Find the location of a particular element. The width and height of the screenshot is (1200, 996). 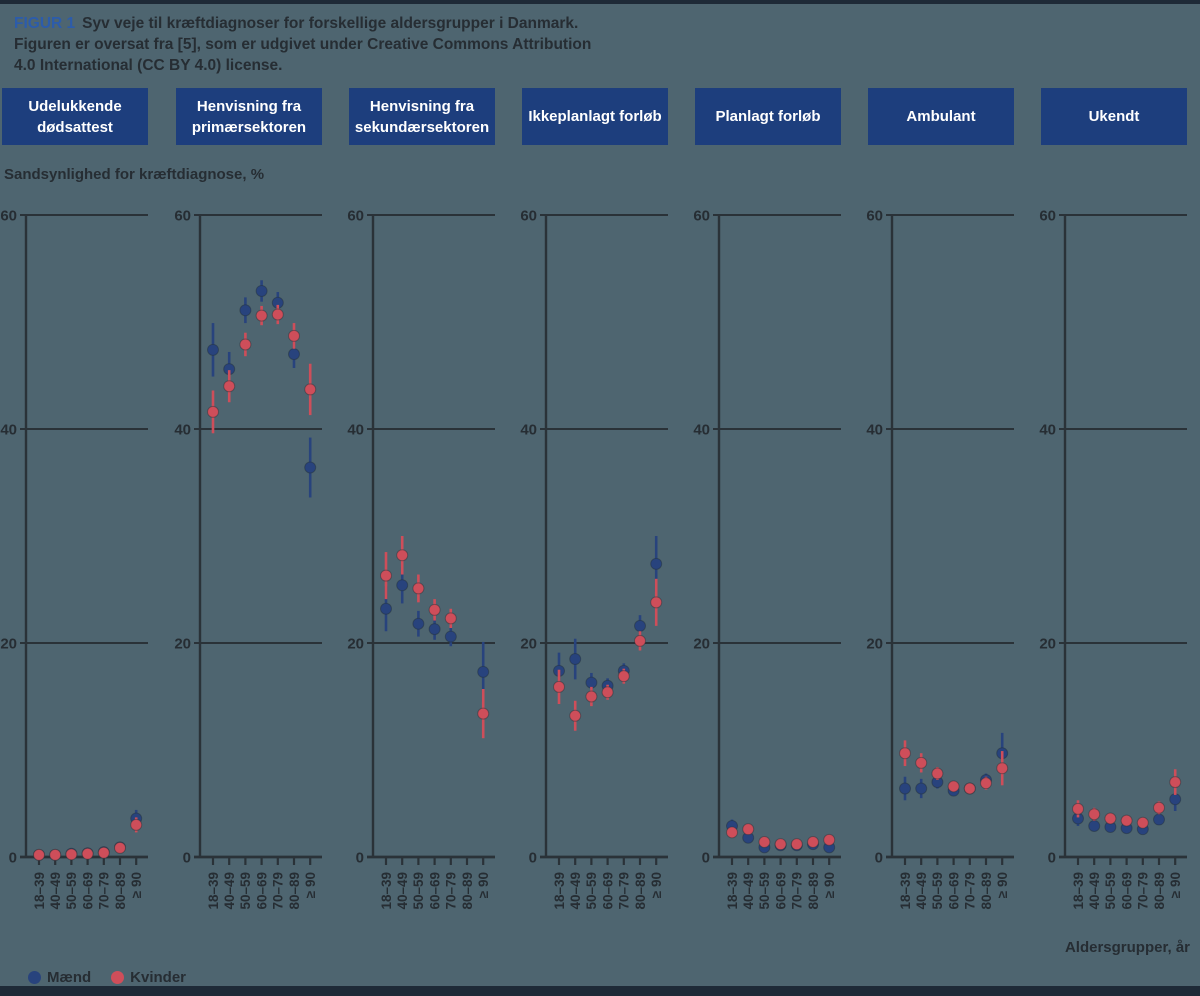

figure-label: FIGUR 1 is located at coordinates (45, 23).